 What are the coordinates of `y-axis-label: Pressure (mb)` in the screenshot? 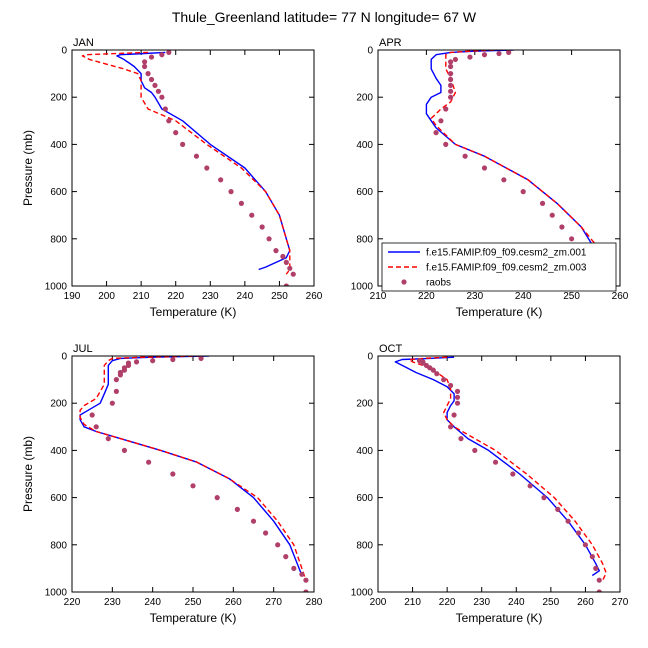 It's located at (28, 168).